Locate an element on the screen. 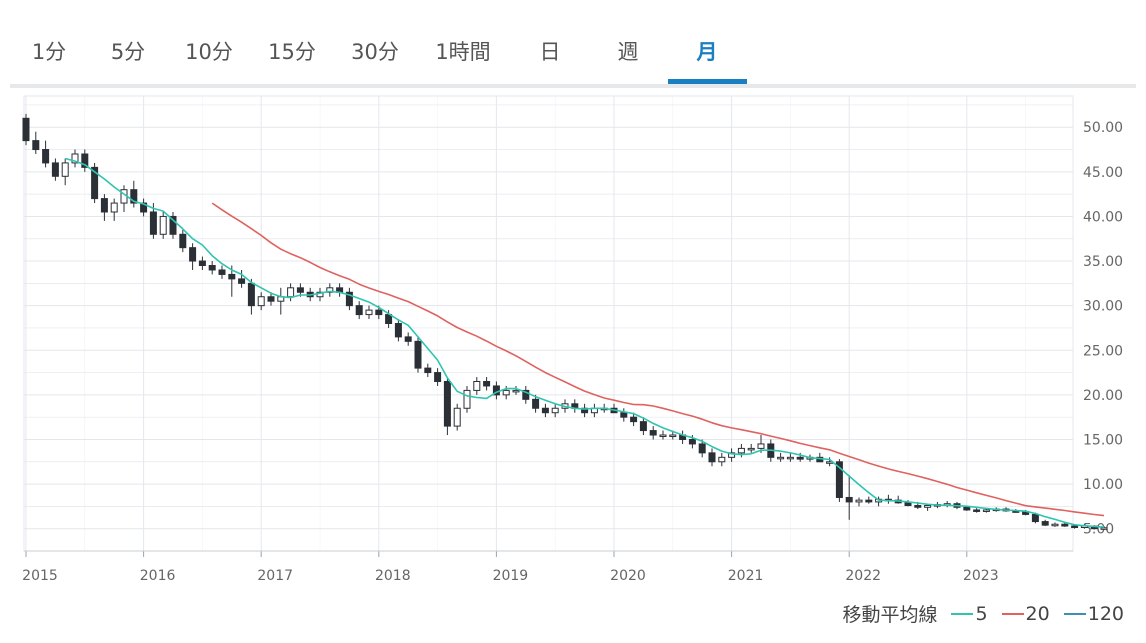 The image size is (1146, 643). tab-5min: 5分 is located at coordinates (128, 52).